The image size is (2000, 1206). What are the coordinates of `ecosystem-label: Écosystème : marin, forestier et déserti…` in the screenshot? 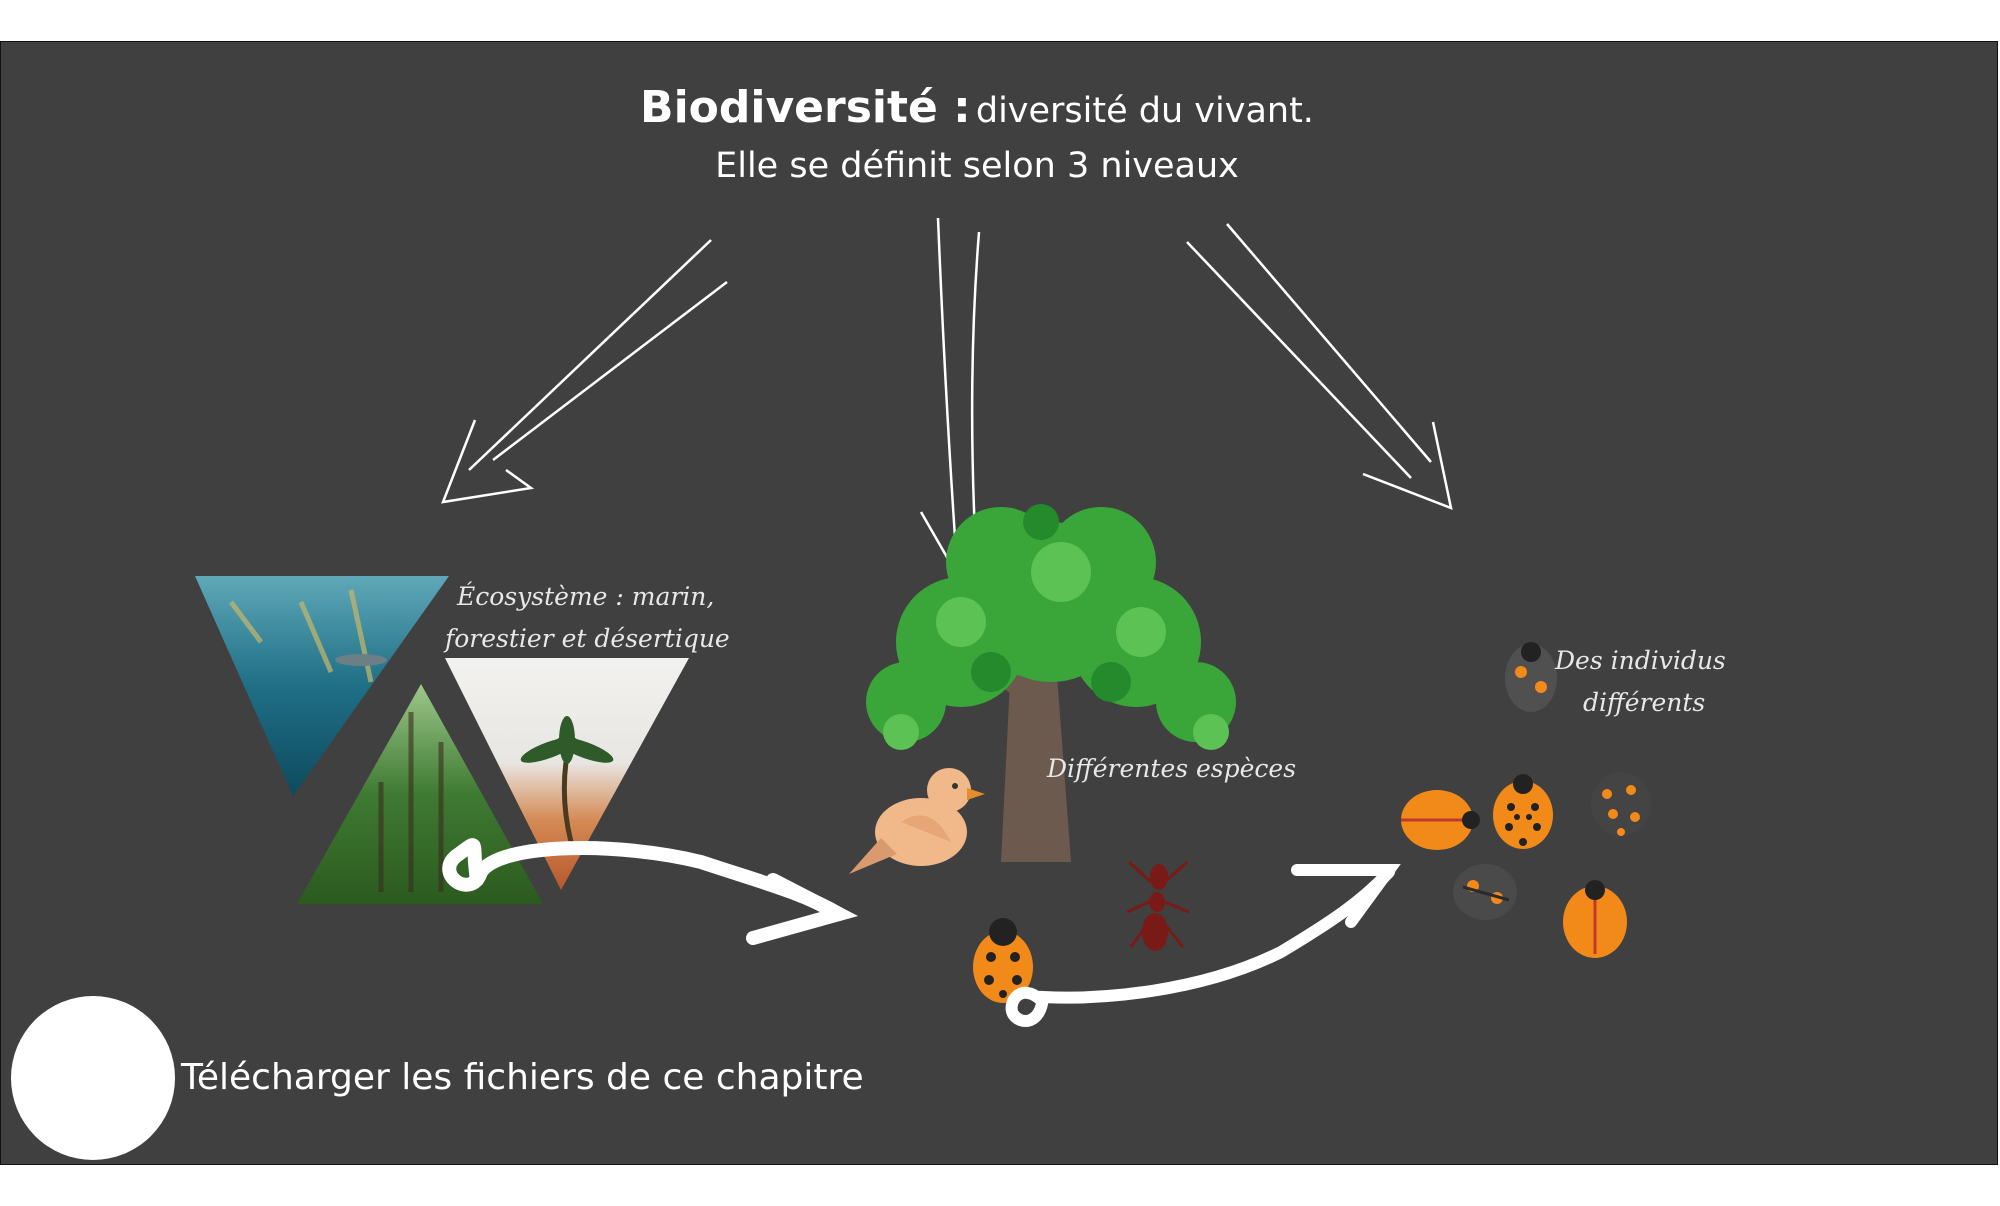 It's located at (587, 618).